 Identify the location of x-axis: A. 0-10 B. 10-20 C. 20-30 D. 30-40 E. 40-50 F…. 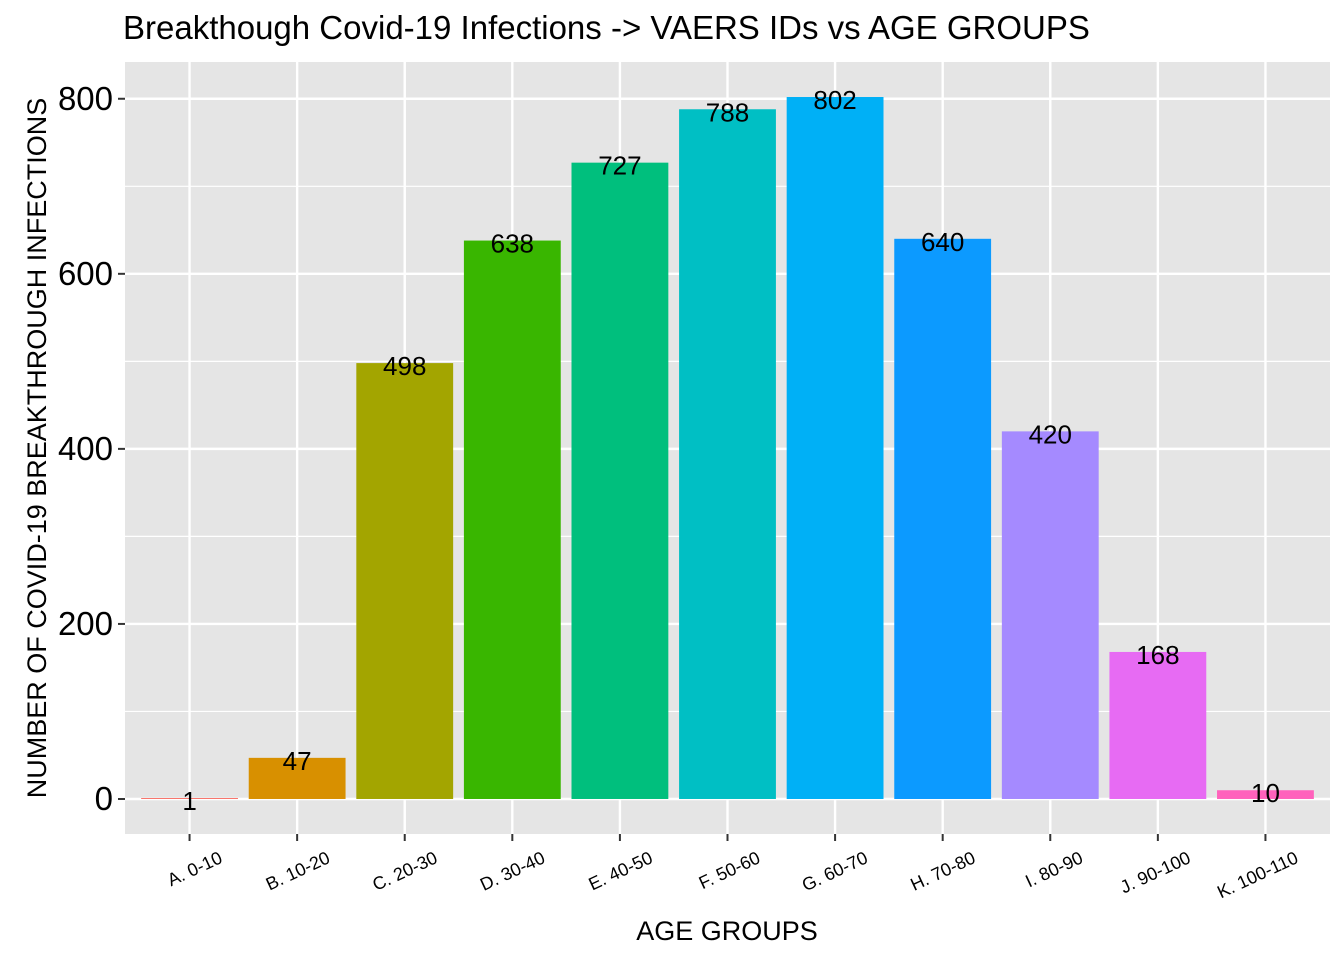
(732, 868).